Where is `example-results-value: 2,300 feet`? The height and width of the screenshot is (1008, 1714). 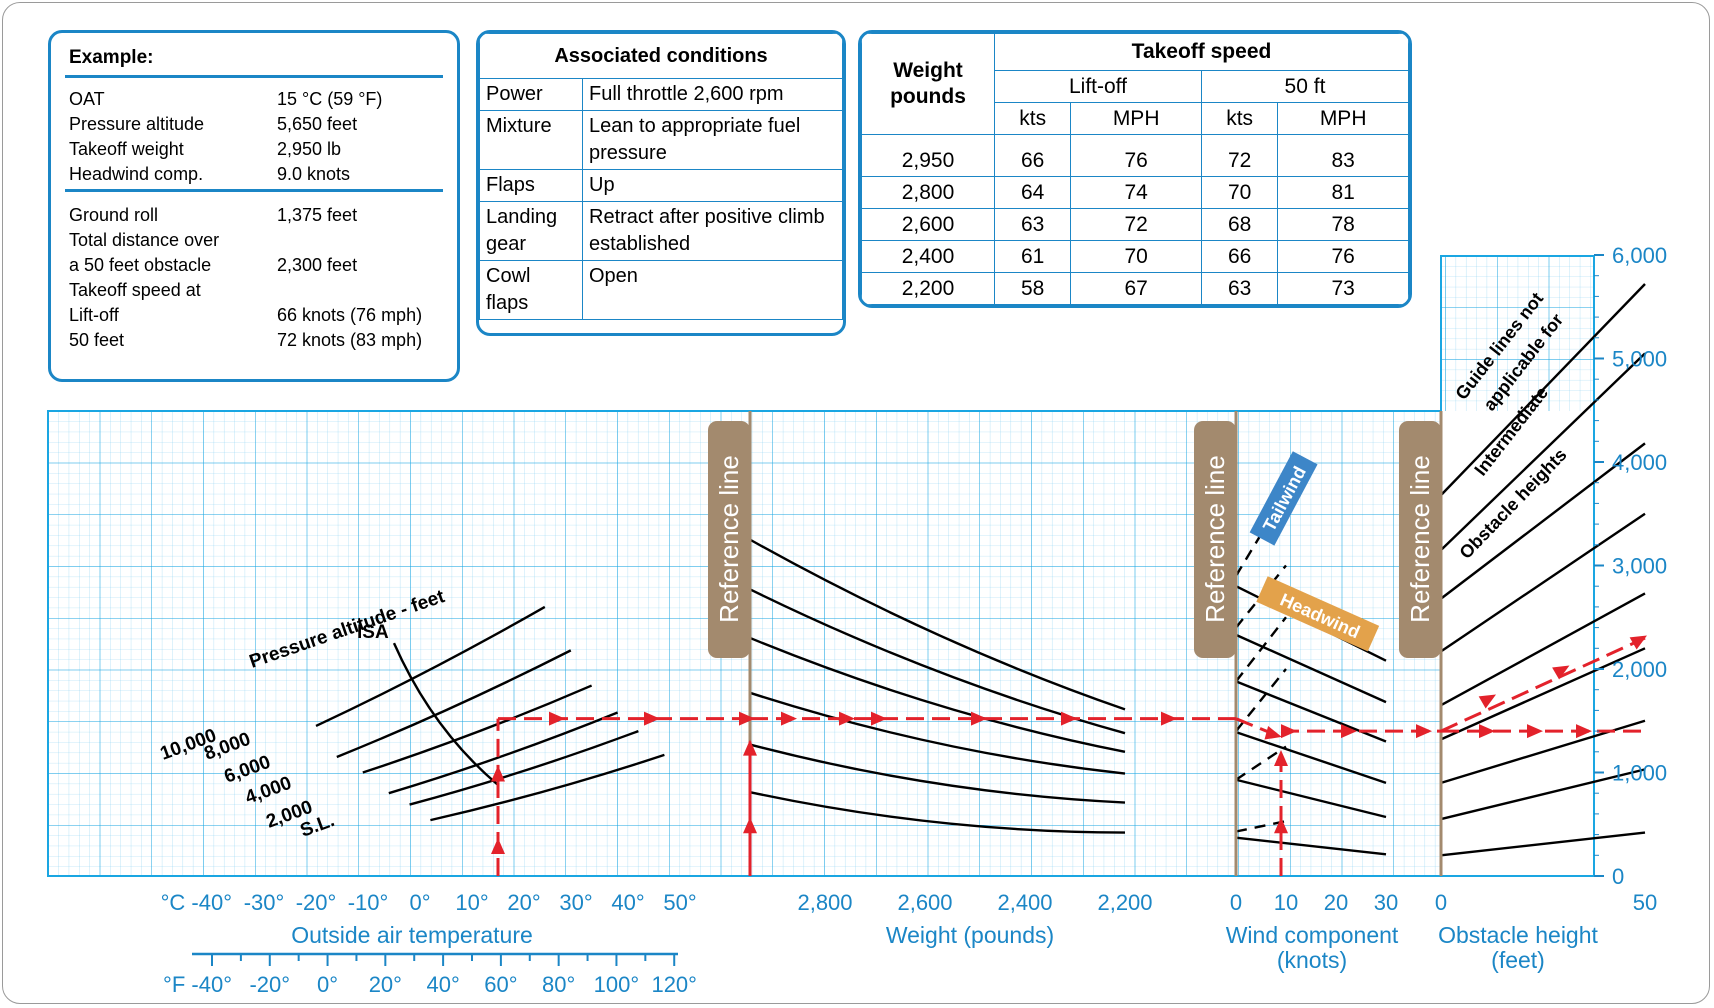 example-results-value: 2,300 feet is located at coordinates (317, 265).